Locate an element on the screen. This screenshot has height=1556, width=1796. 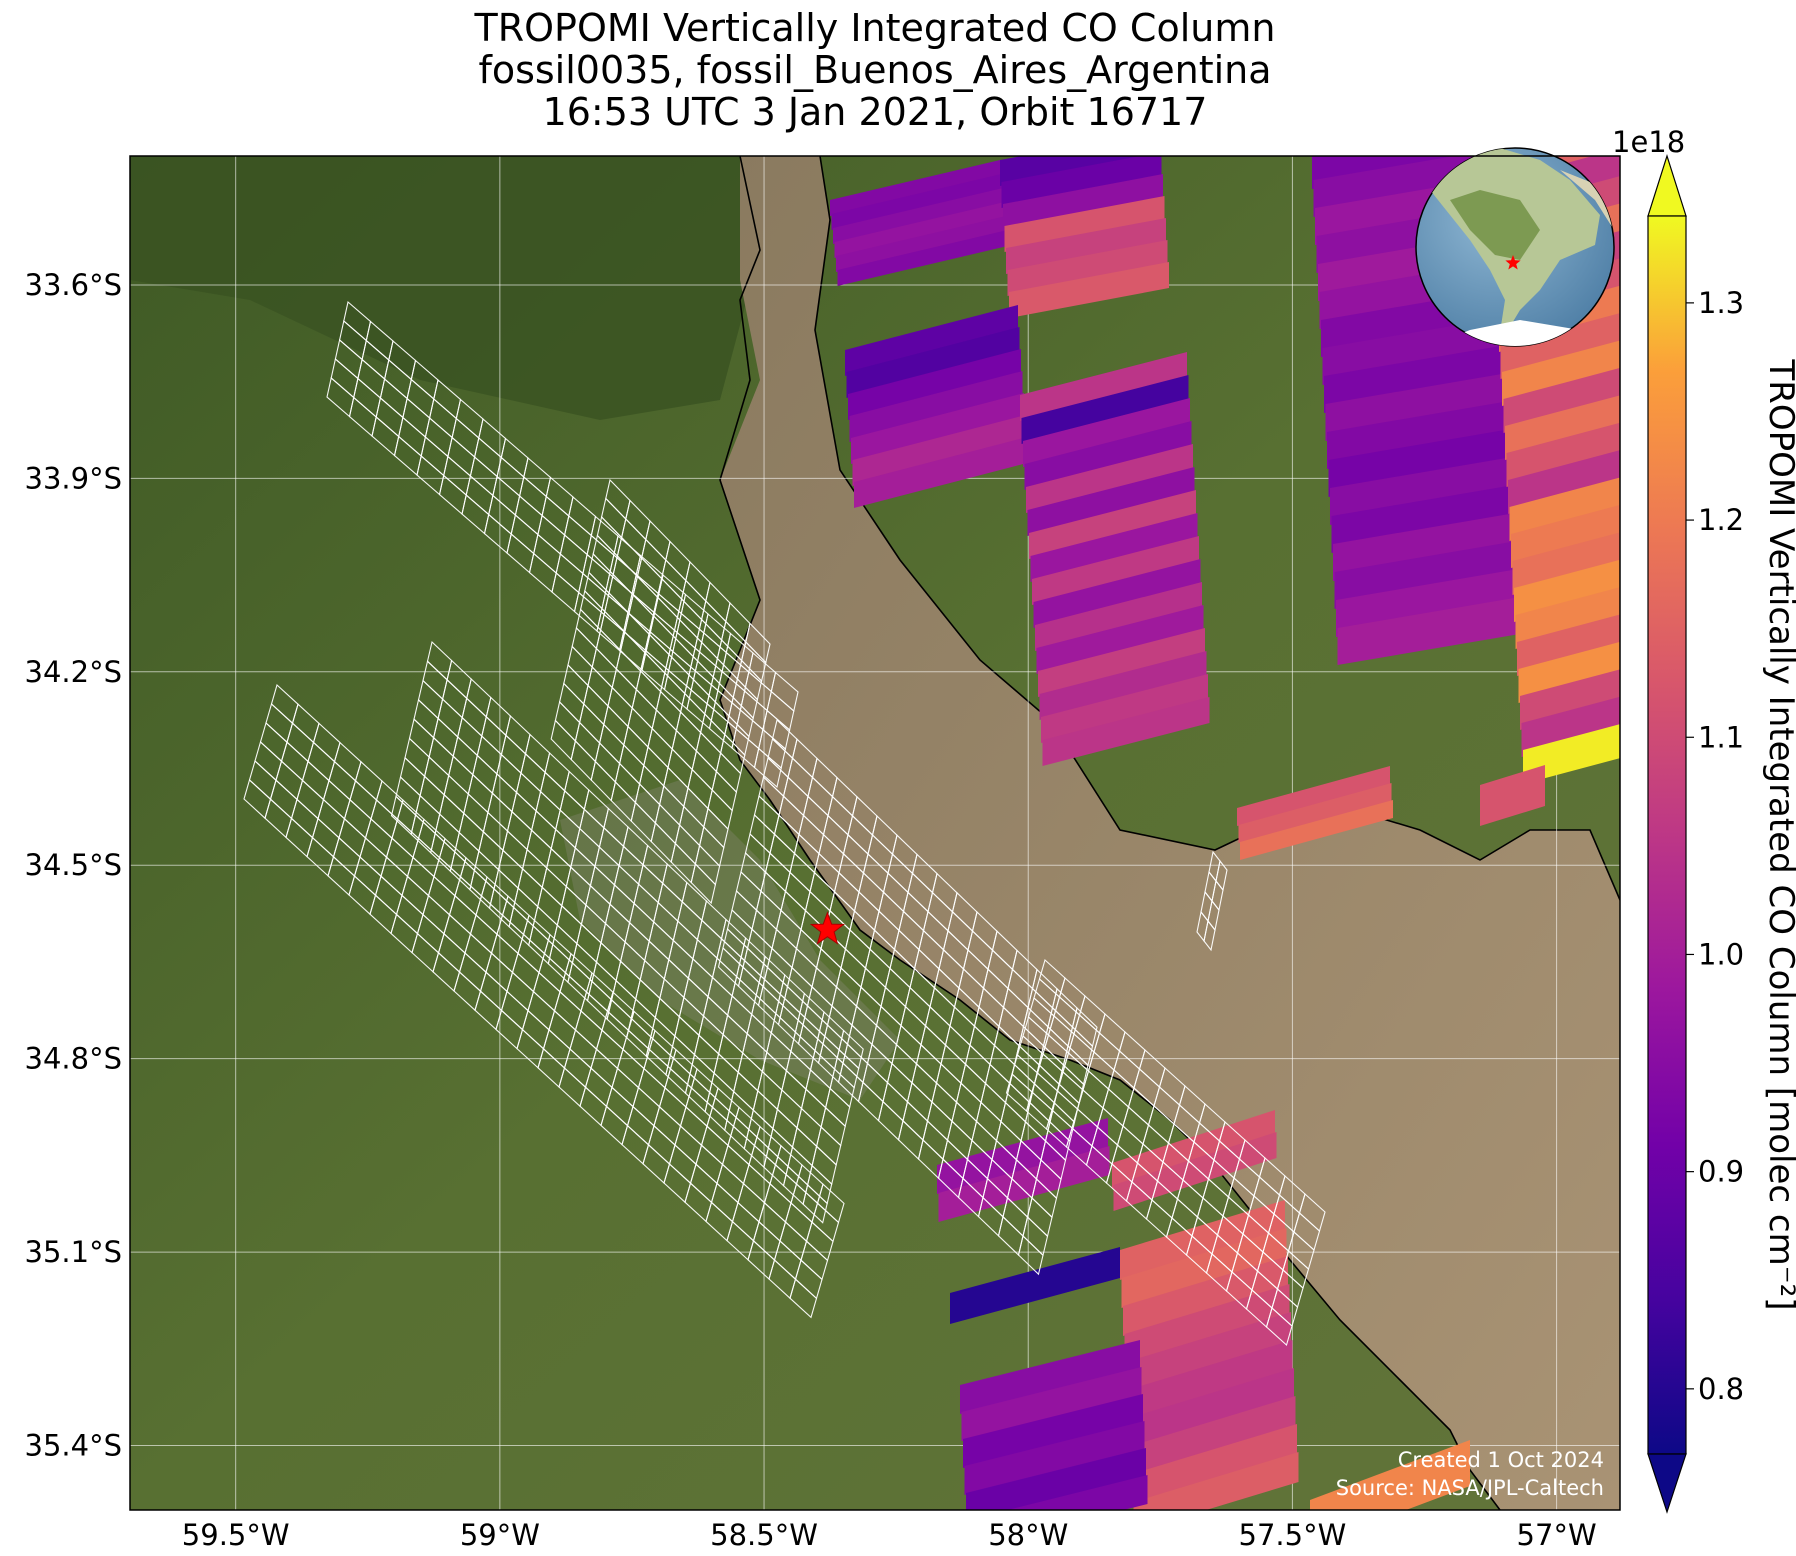
colorbar-tick-label: 0.9 is located at coordinates (1721, 1172).